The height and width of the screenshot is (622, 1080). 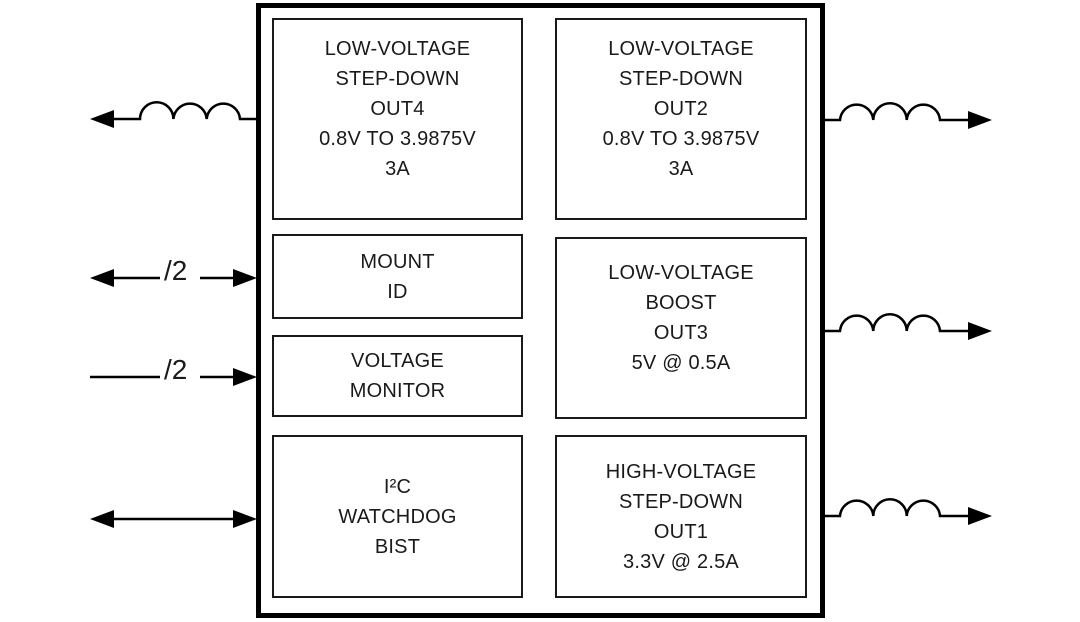 I want to click on block-text-line: HIGH-VOLTAGE, so click(x=681, y=471).